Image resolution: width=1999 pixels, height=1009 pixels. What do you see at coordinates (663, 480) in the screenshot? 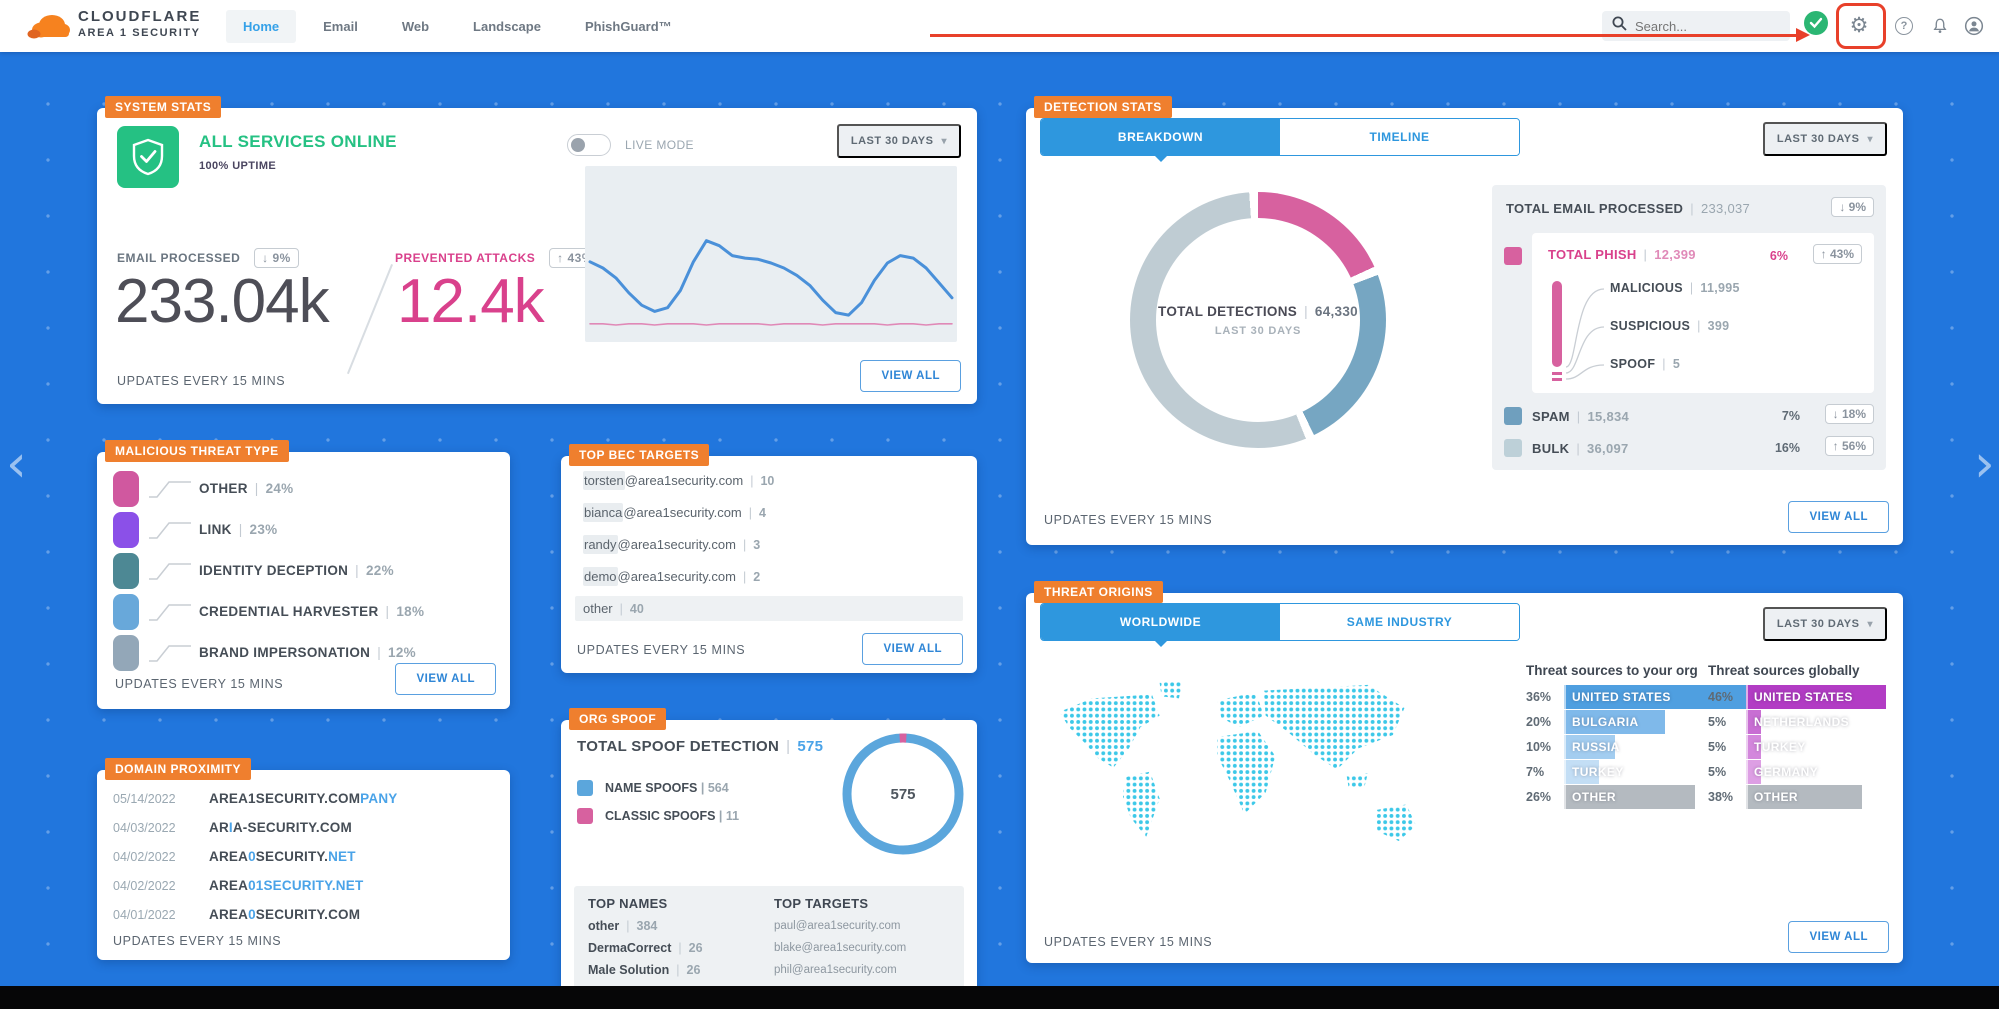
I see `bec-email: torsten@area1security.com` at bounding box center [663, 480].